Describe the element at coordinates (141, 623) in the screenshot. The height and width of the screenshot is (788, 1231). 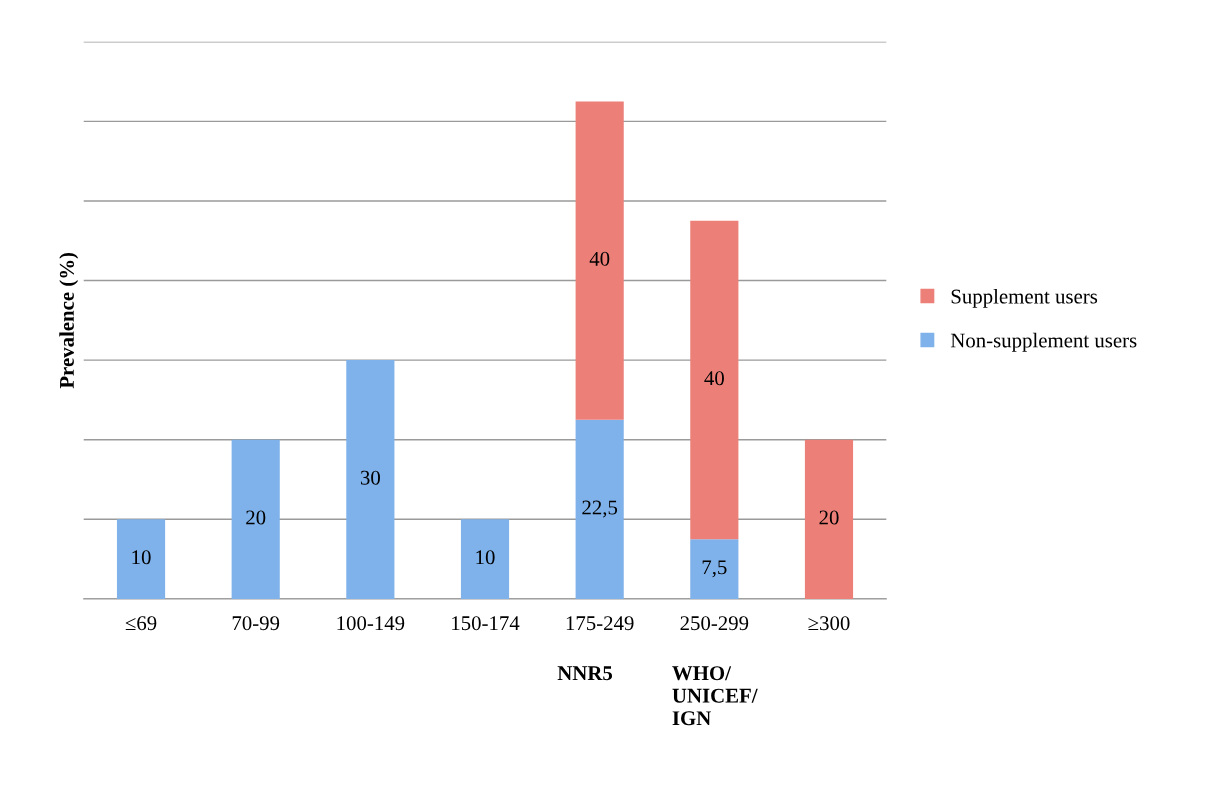
I see `x-tick-label: ≤69` at that location.